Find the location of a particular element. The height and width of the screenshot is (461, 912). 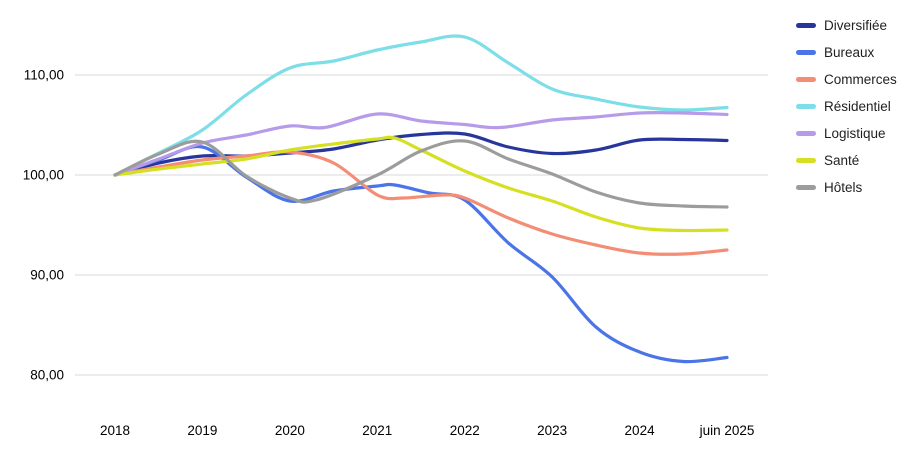

legend-label-bureaux: Bureaux is located at coordinates (849, 52).